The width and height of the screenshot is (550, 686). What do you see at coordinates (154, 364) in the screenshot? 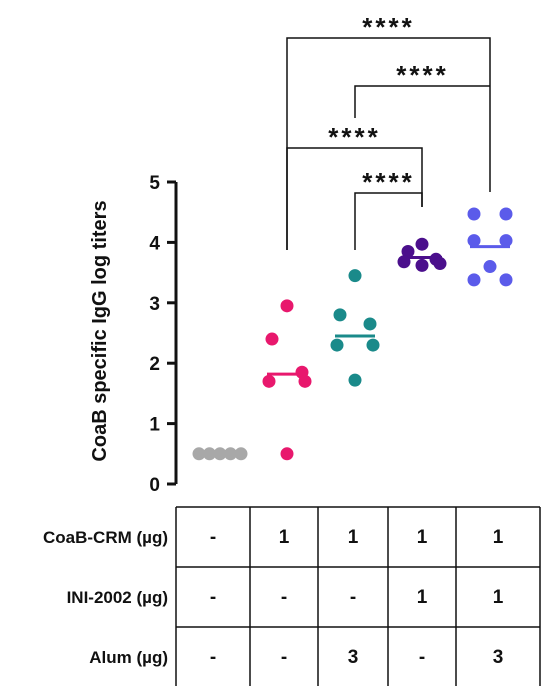
I see `y-tick-label: 2` at bounding box center [154, 364].